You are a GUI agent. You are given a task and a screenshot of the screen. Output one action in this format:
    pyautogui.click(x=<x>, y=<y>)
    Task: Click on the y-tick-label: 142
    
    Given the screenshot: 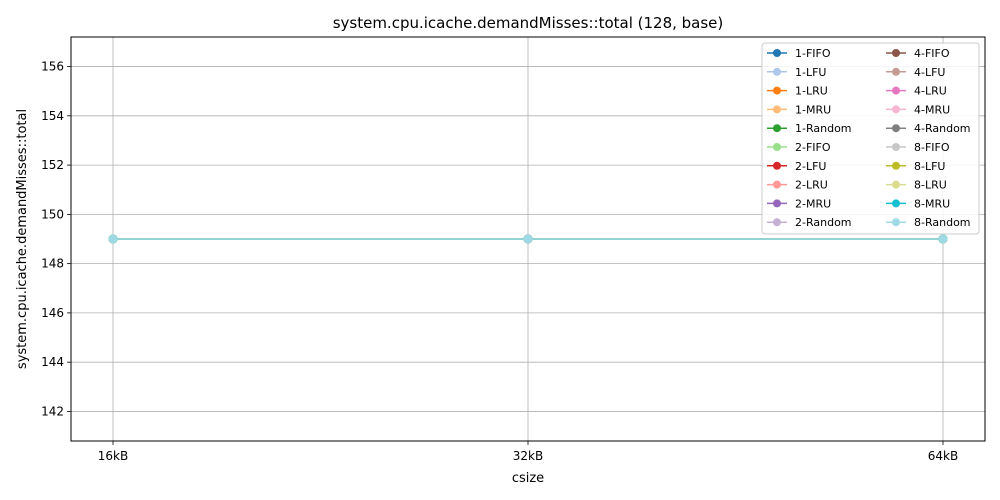 What is the action you would take?
    pyautogui.click(x=52, y=411)
    